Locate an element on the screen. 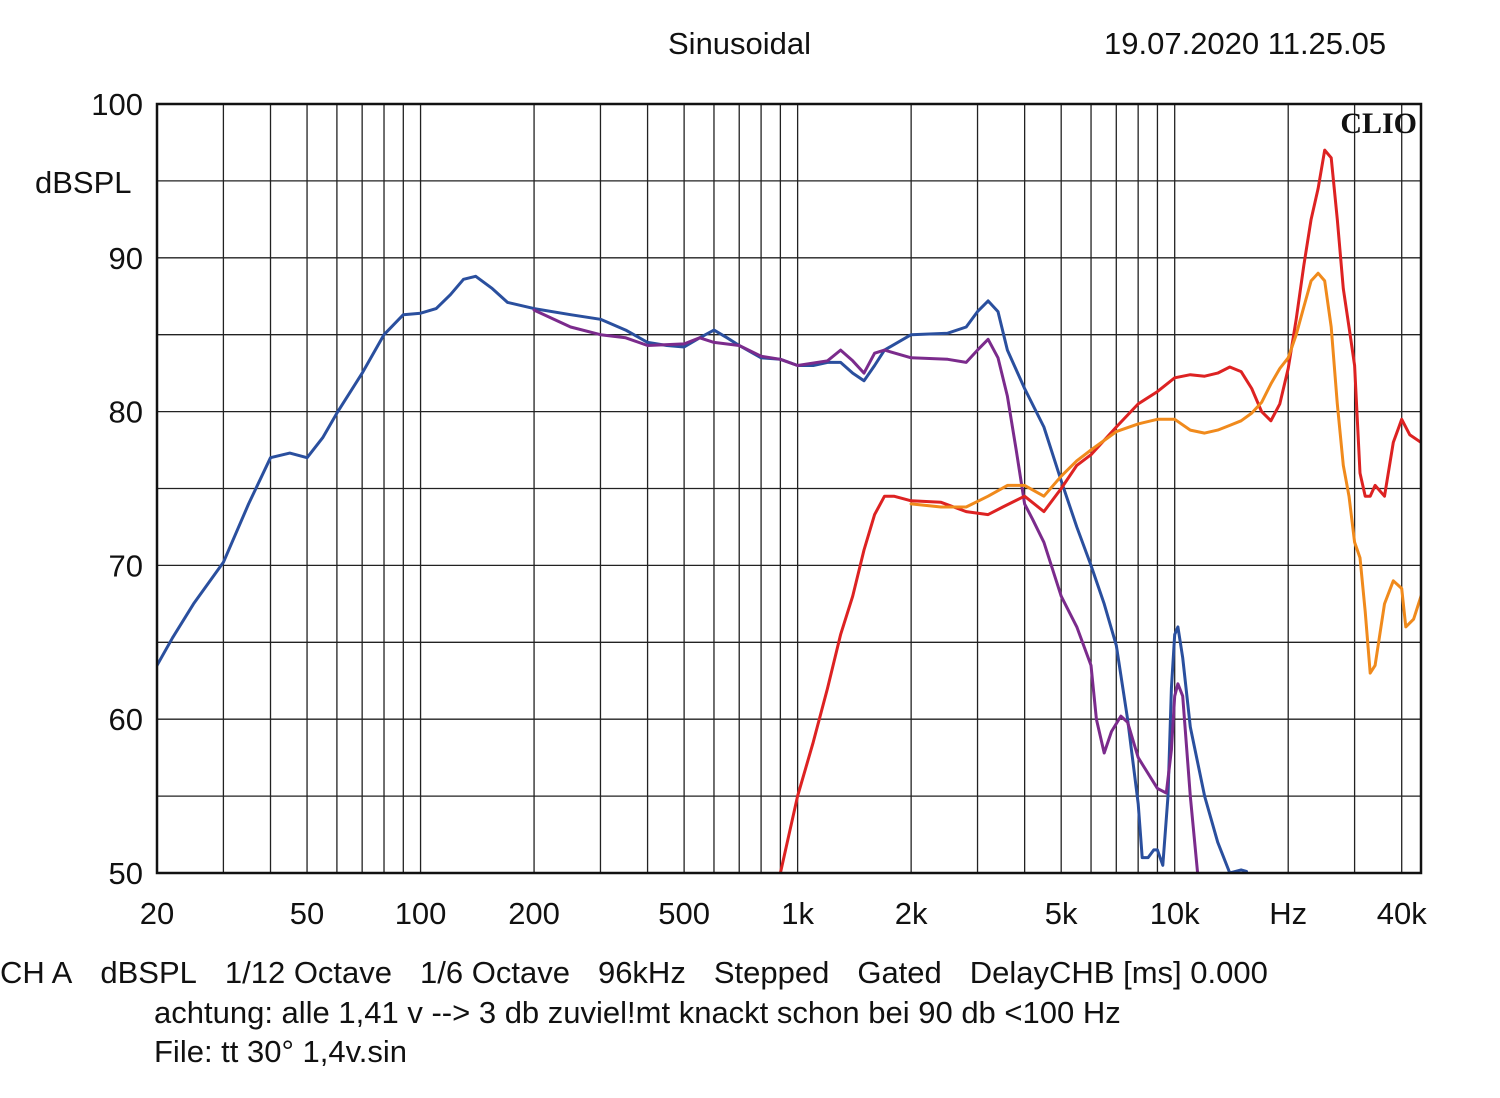 This screenshot has width=1500, height=1098. gate-label: Gated is located at coordinates (899, 972).